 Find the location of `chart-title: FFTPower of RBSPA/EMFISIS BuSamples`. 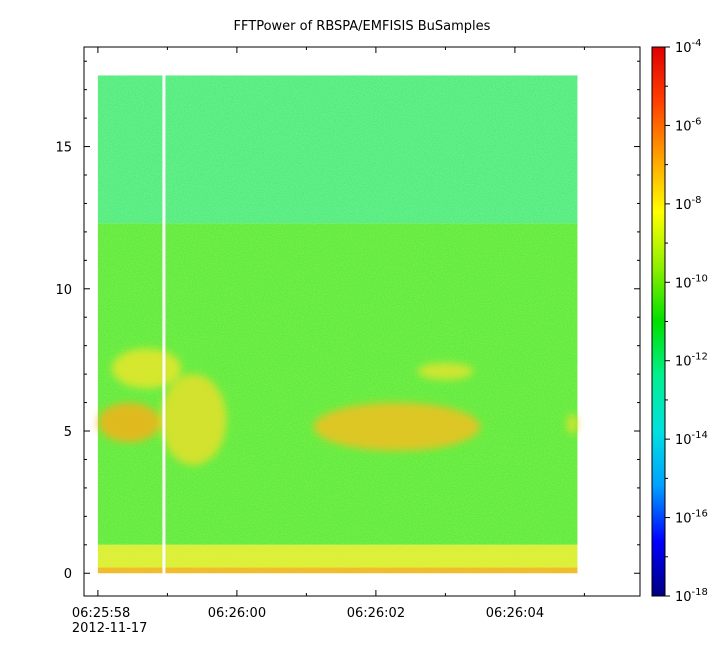

chart-title: FFTPower of RBSPA/EMFISIS BuSamples is located at coordinates (362, 26).